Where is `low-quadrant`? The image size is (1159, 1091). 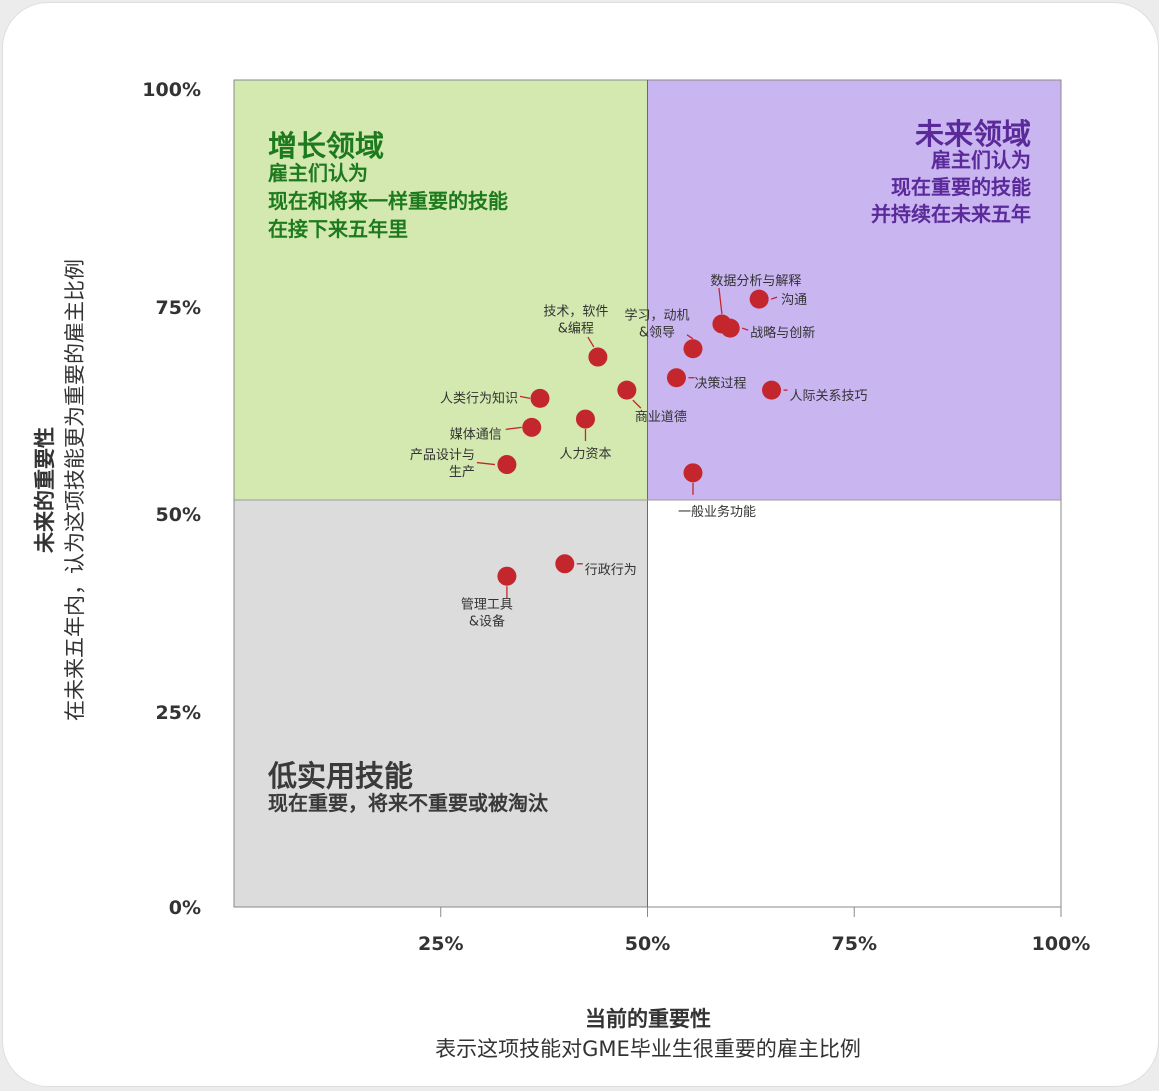
low-quadrant is located at coordinates (441, 703).